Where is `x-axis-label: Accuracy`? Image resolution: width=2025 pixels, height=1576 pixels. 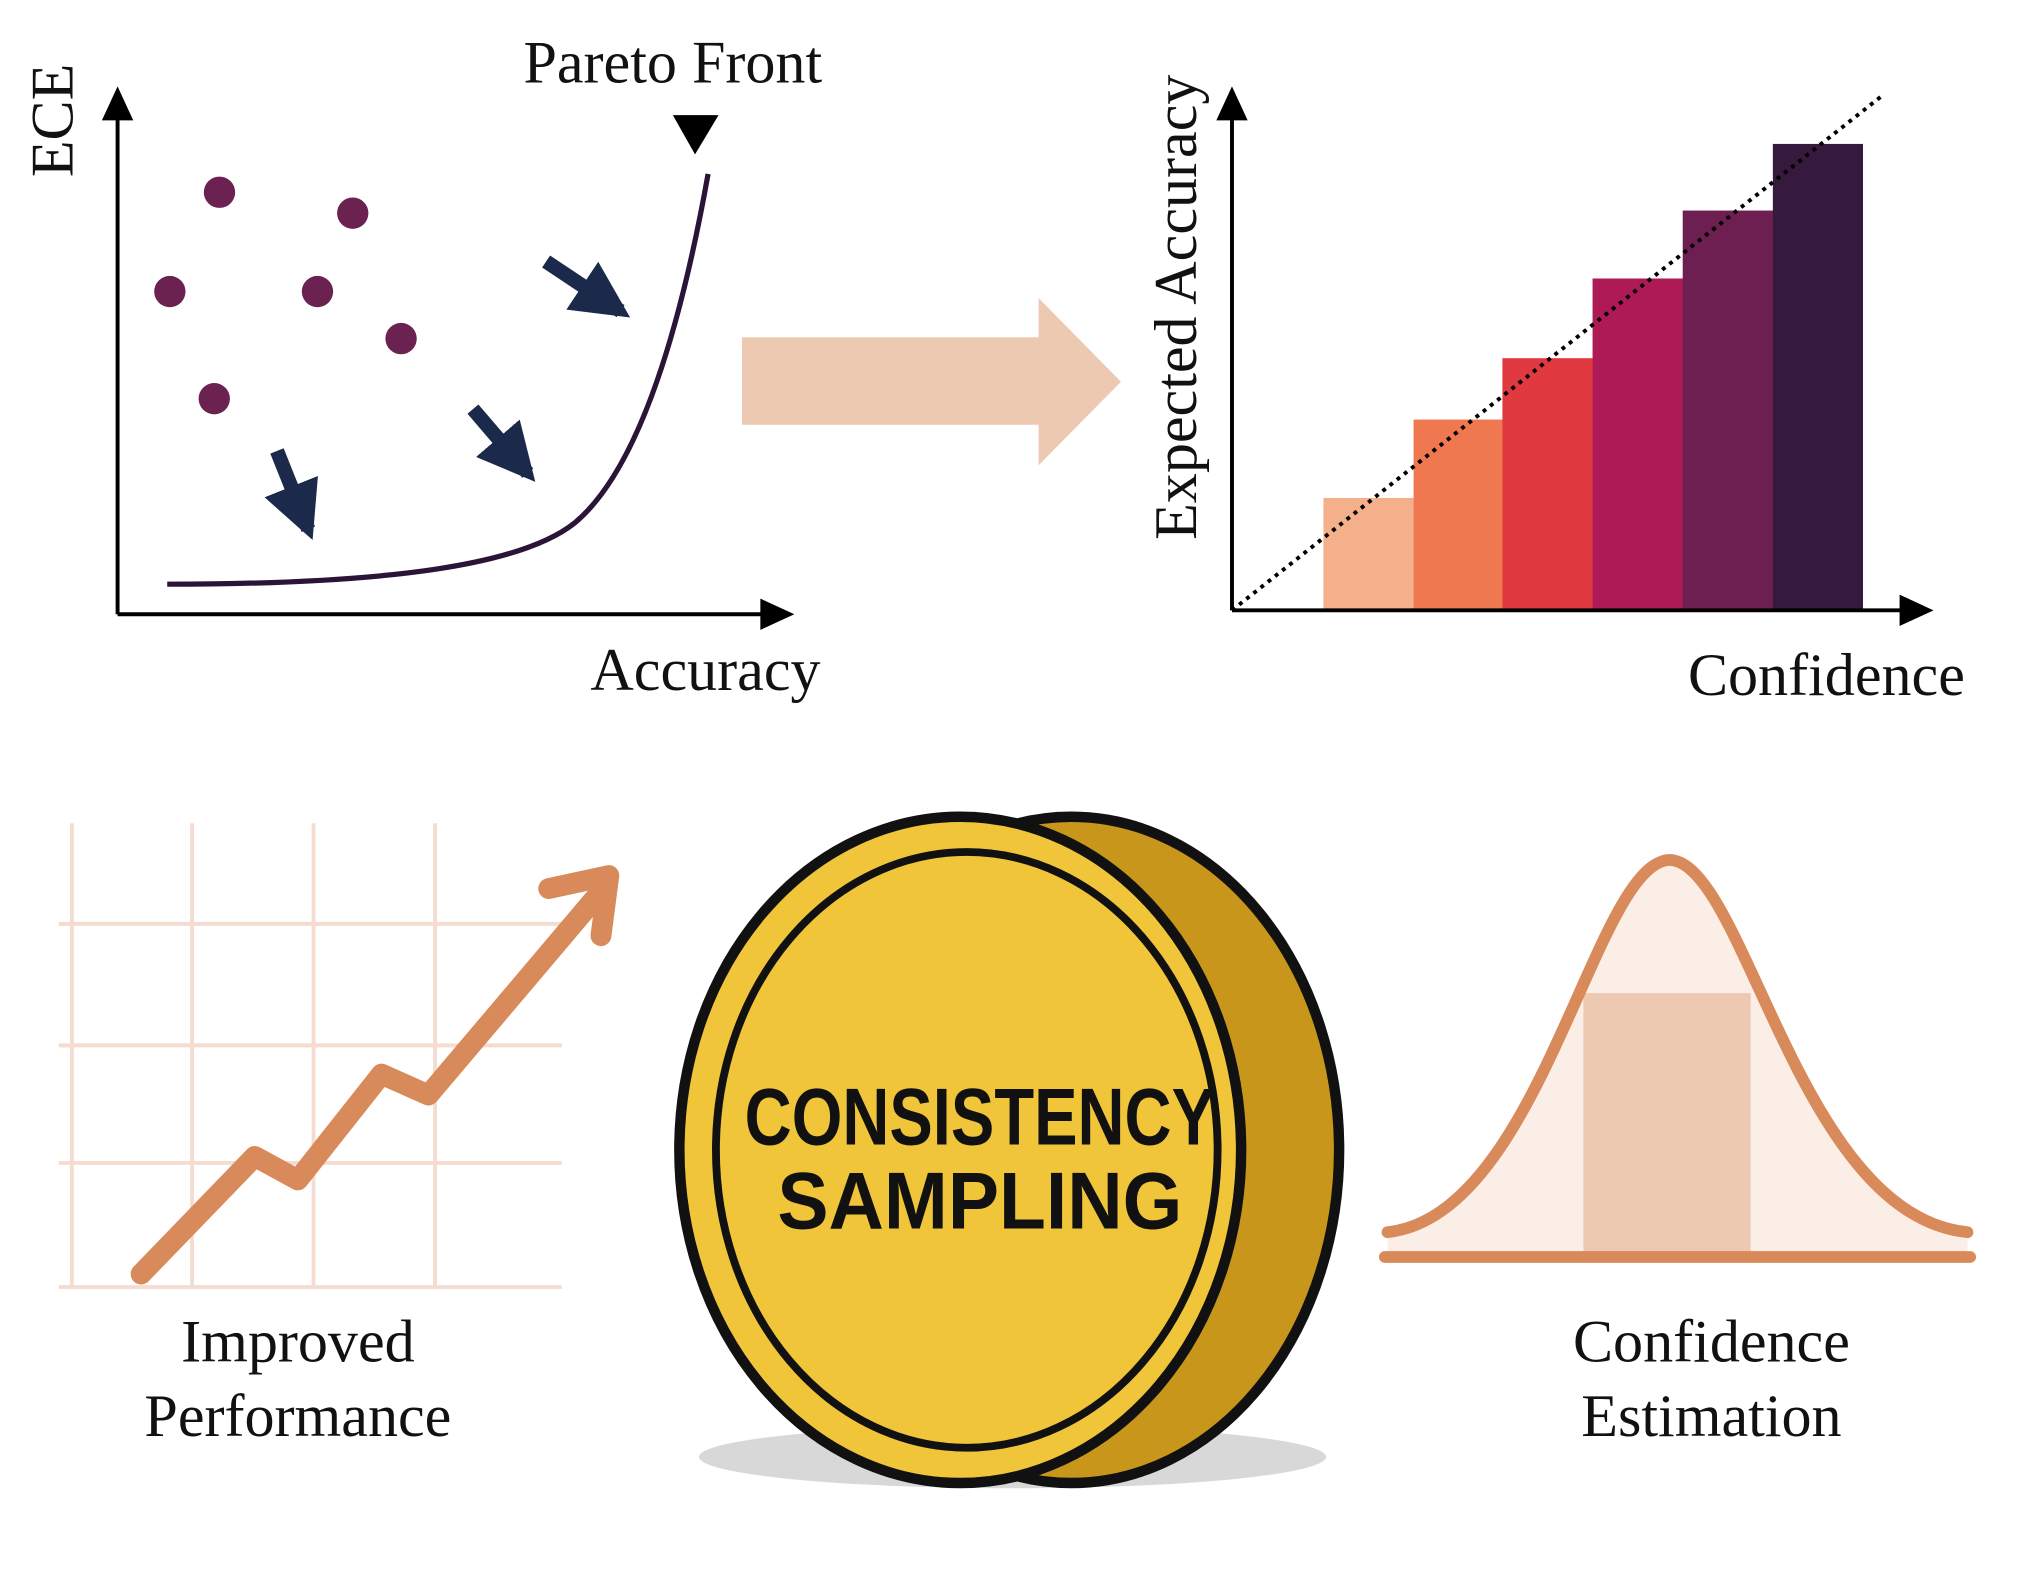 x-axis-label: Accuracy is located at coordinates (705, 669).